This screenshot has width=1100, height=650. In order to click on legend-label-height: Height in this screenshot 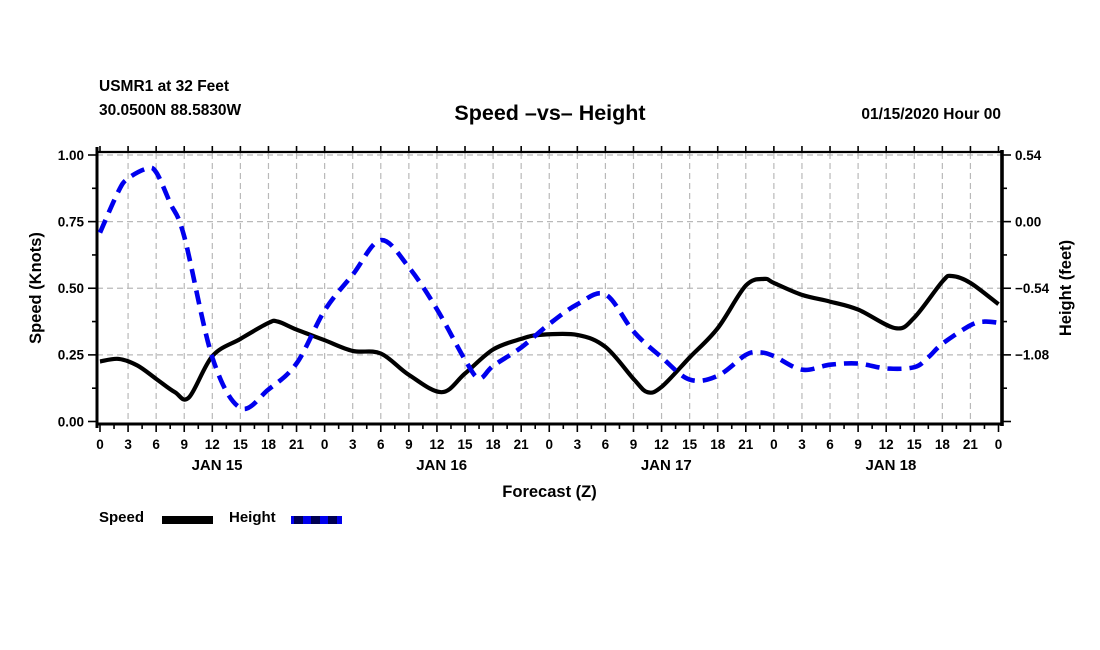, I will do `click(252, 517)`.